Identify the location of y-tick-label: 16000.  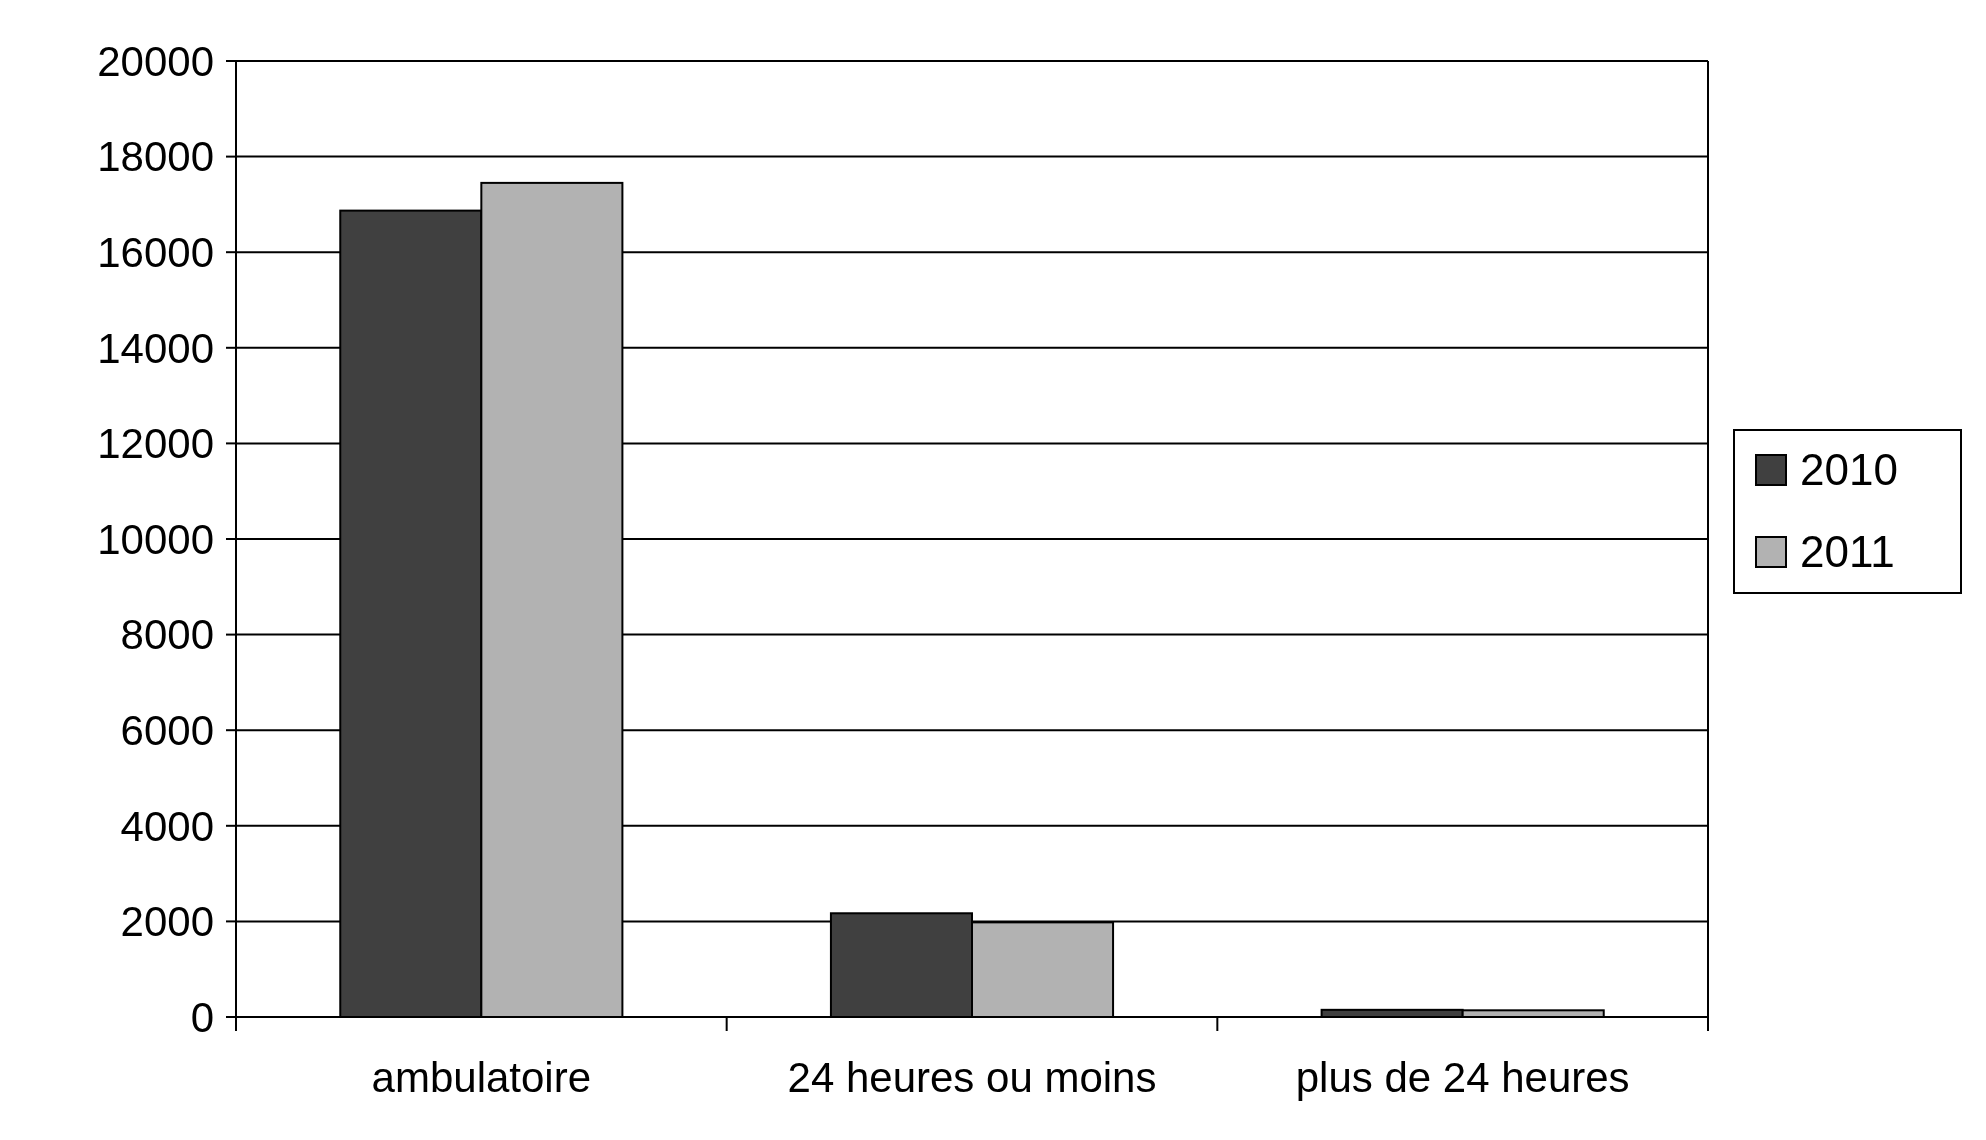
(155, 252).